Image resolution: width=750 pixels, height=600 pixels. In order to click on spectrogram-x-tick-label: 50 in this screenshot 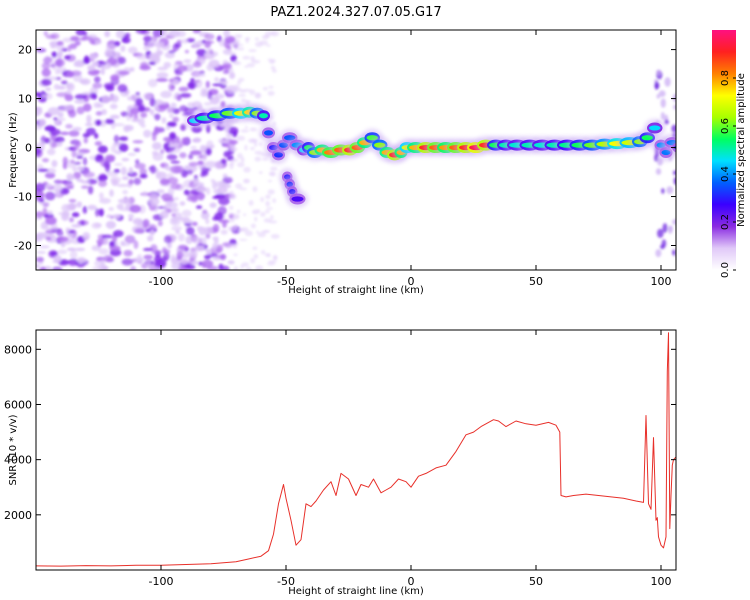, I will do `click(536, 281)`.